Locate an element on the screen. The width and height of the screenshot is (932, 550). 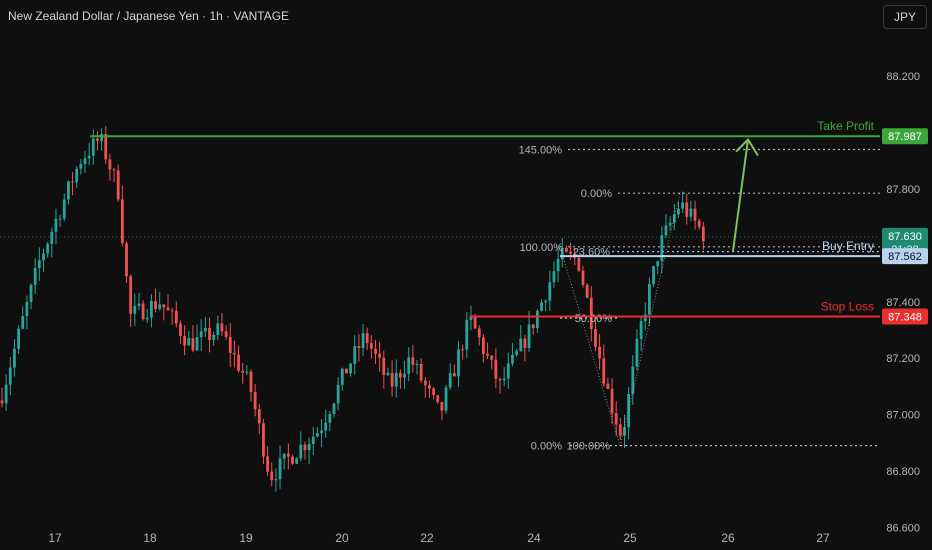
fib-label: 145.00% is located at coordinates (541, 150).